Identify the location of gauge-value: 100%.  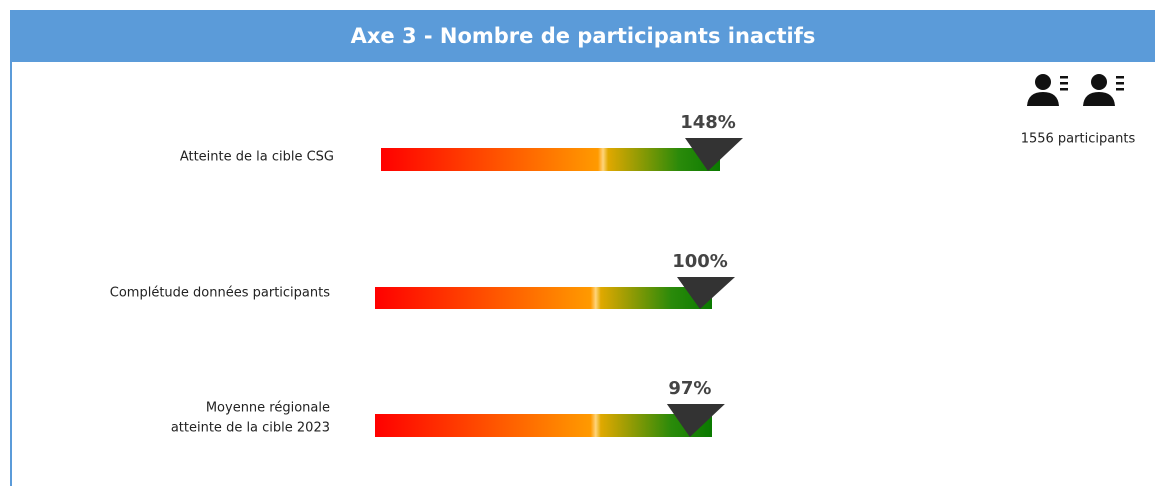
(700, 261).